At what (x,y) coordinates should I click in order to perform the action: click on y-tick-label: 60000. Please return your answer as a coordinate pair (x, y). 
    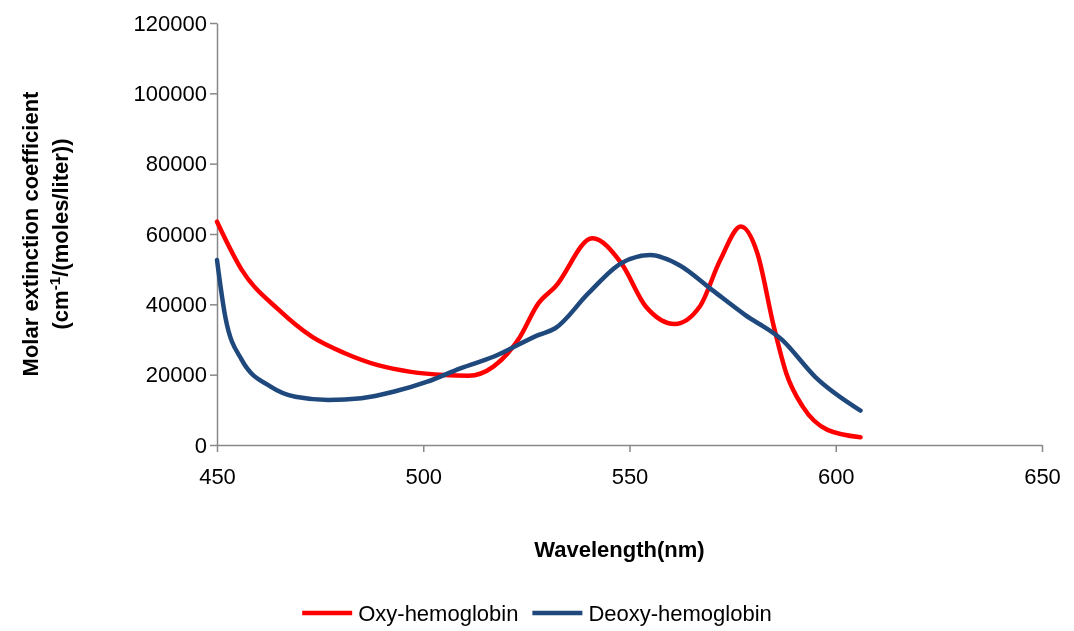
    Looking at the image, I should click on (176, 234).